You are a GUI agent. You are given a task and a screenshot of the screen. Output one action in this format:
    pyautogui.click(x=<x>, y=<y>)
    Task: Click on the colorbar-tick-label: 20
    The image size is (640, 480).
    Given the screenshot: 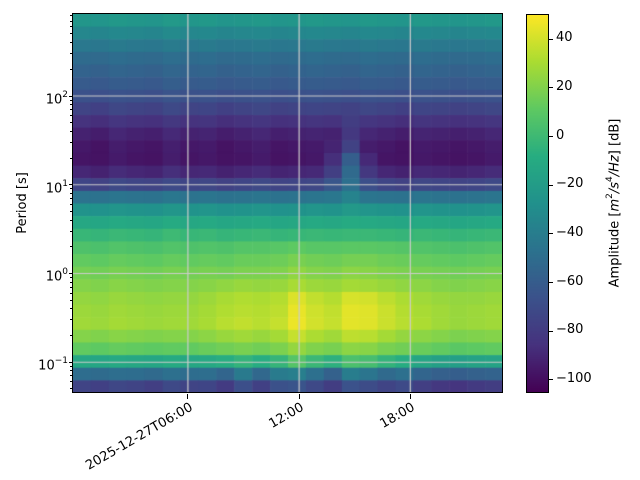 What is the action you would take?
    pyautogui.click(x=564, y=86)
    